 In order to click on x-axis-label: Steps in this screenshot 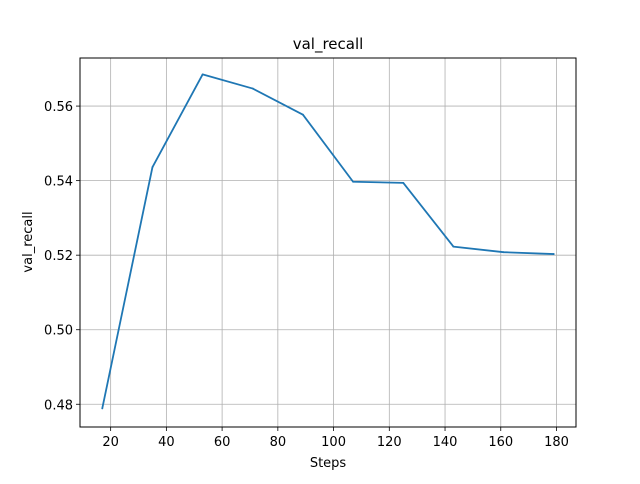, I will do `click(328, 463)`.